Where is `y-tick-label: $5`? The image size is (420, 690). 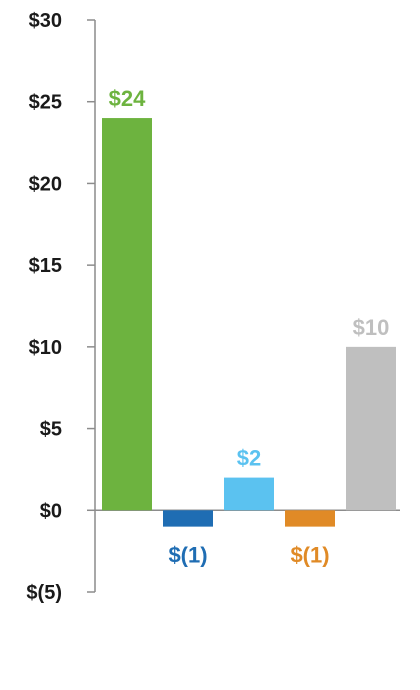
y-tick-label: $5 is located at coordinates (51, 430).